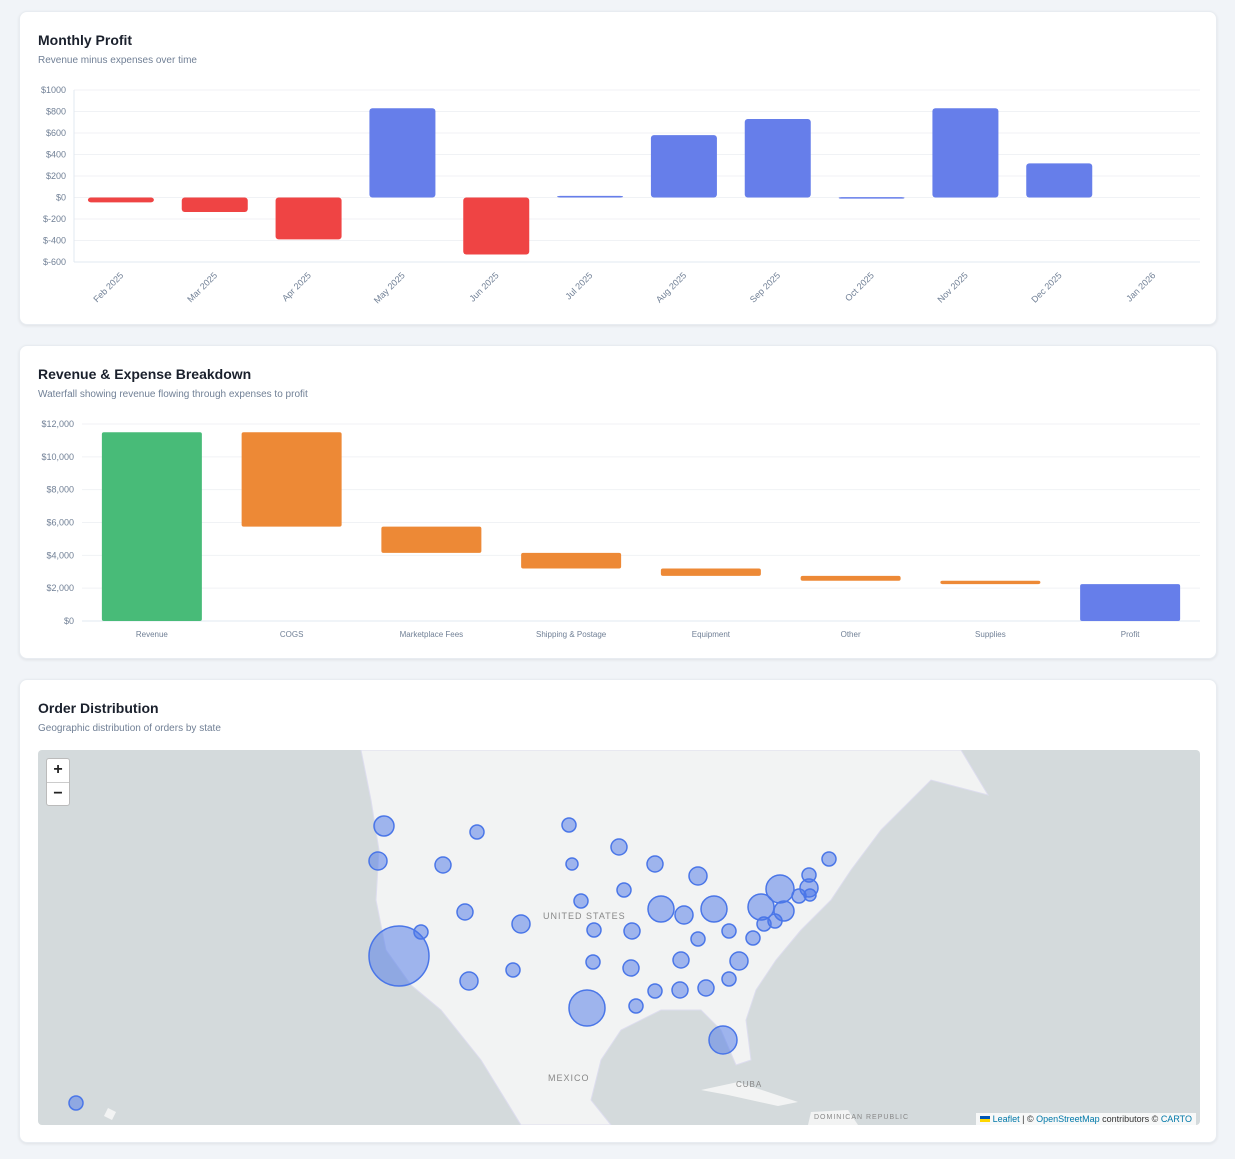 This screenshot has width=1235, height=1159. Describe the element at coordinates (60, 523) in the screenshot. I see `y-tick-label: $6,000` at that location.